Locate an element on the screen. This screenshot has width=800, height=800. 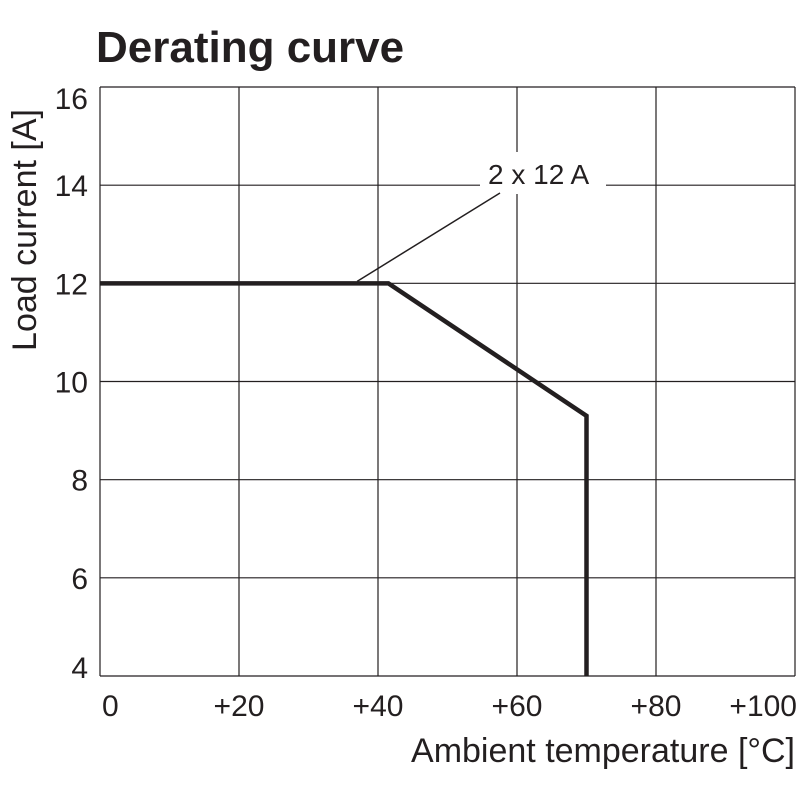
y-tick-label: 14 is located at coordinates (71, 186).